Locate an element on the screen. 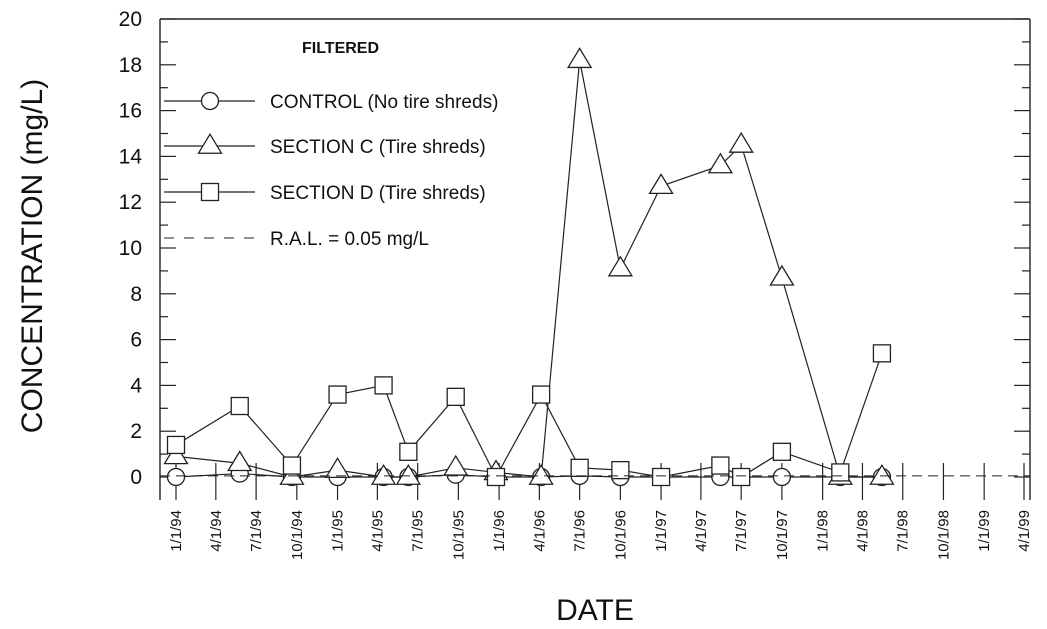 The width and height of the screenshot is (1047, 629). legend-label: R.A.L. = 0.05 mg/L is located at coordinates (349, 239).